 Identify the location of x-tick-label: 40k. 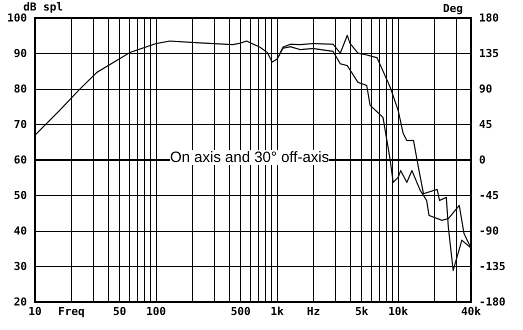
(471, 311).